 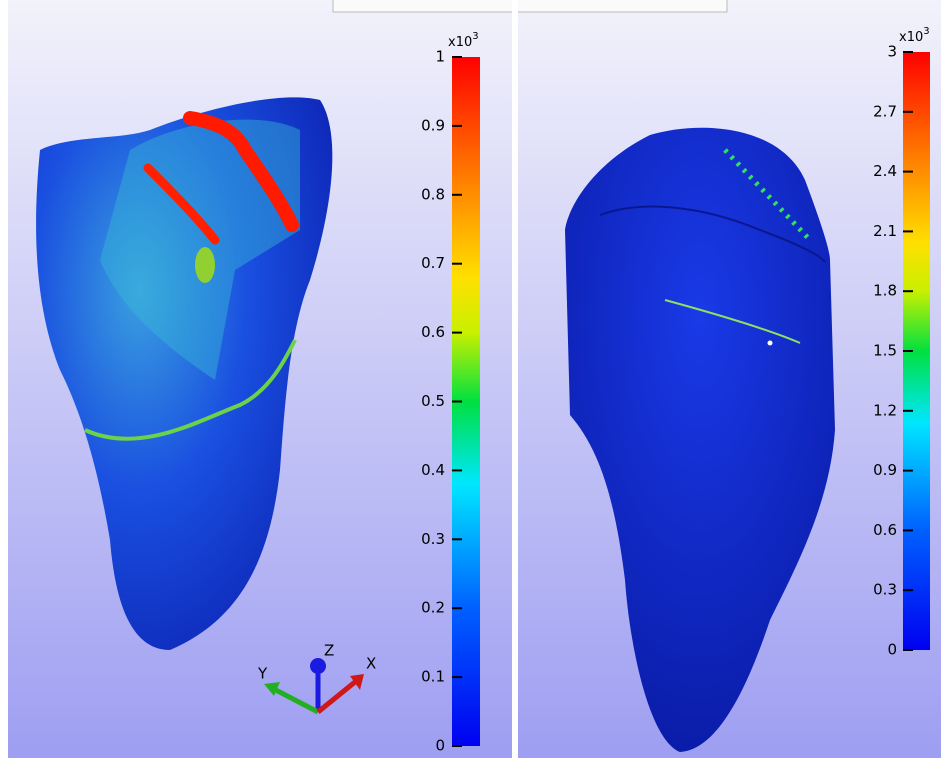 I want to click on colorbar-tick-label: 1.5, so click(x=885, y=351).